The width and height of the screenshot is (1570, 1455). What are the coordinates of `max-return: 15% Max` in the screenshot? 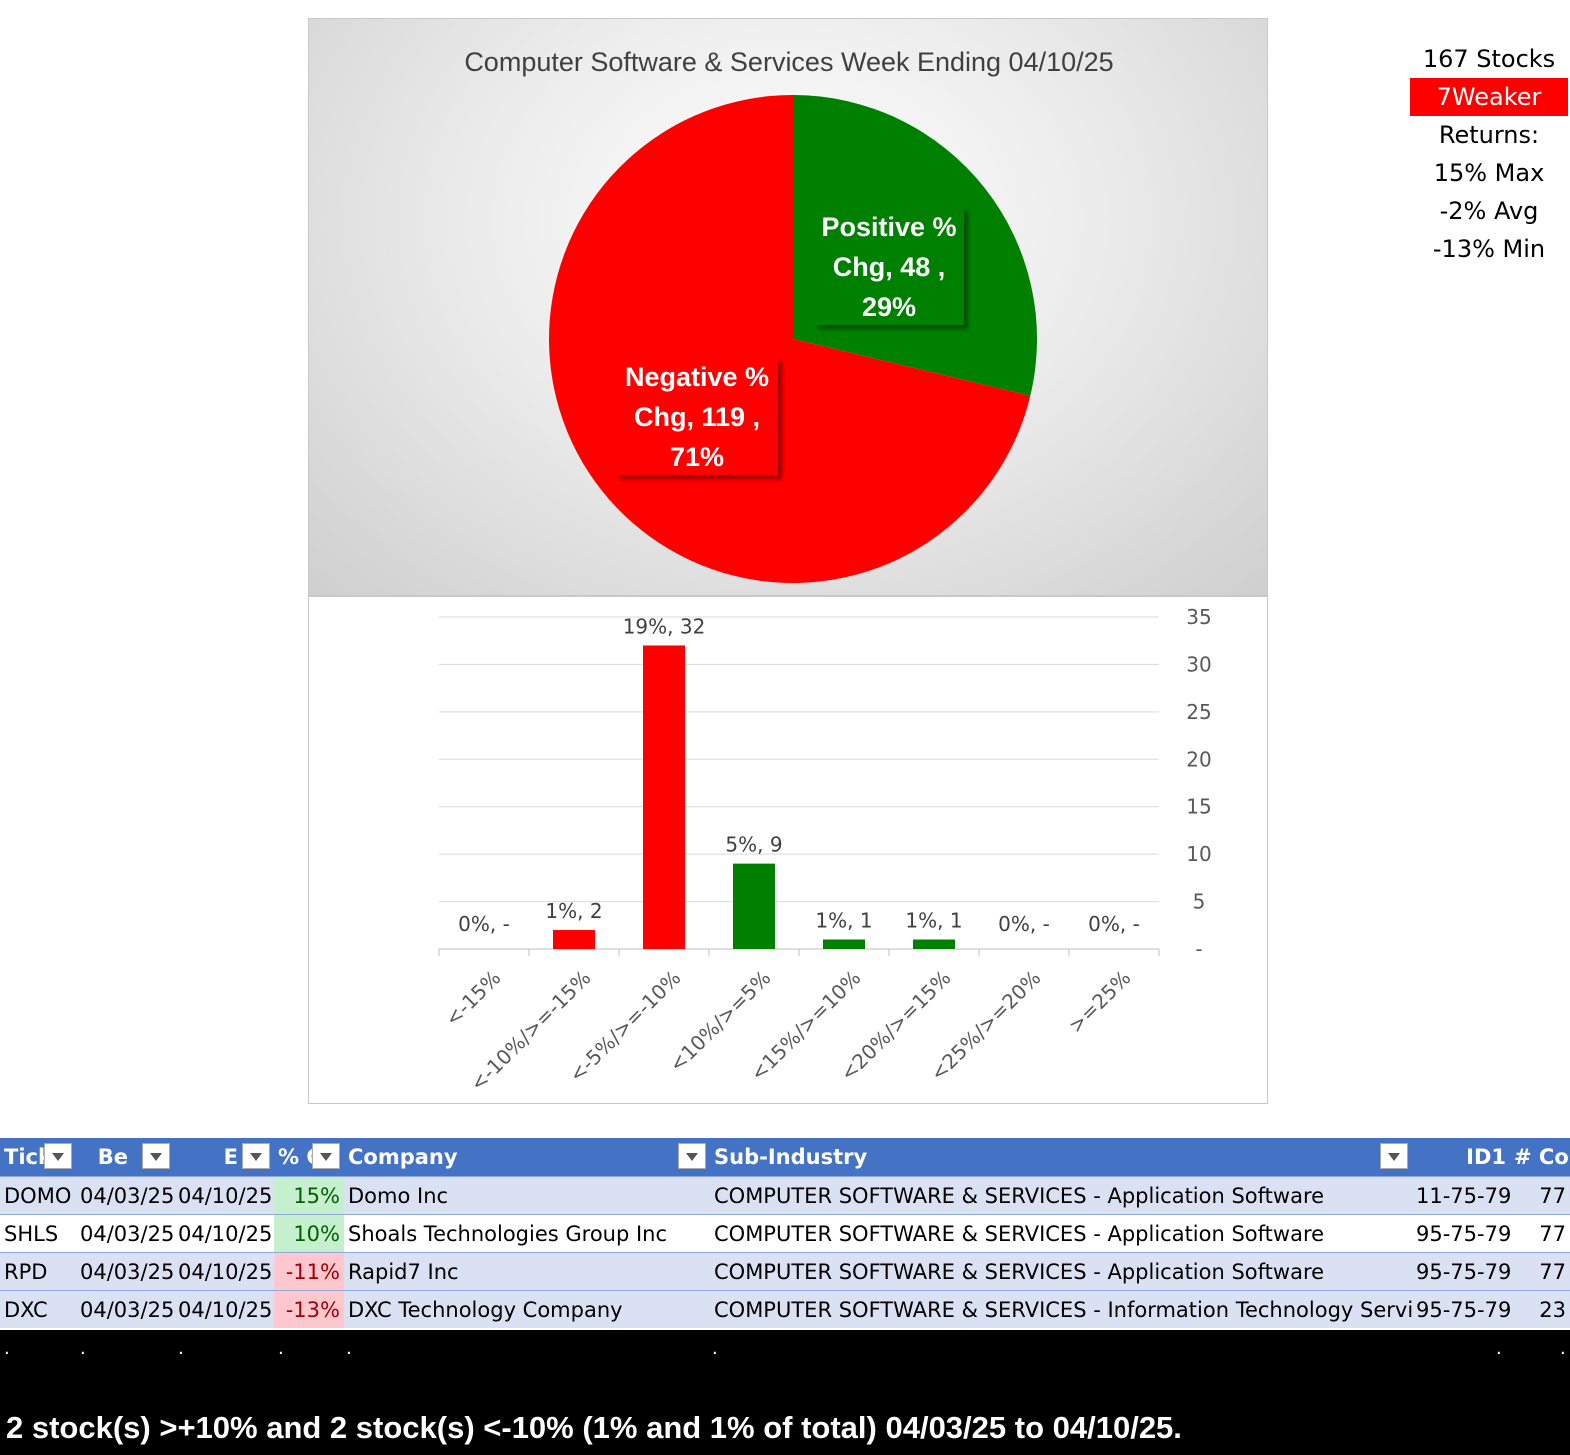 It's located at (1489, 173).